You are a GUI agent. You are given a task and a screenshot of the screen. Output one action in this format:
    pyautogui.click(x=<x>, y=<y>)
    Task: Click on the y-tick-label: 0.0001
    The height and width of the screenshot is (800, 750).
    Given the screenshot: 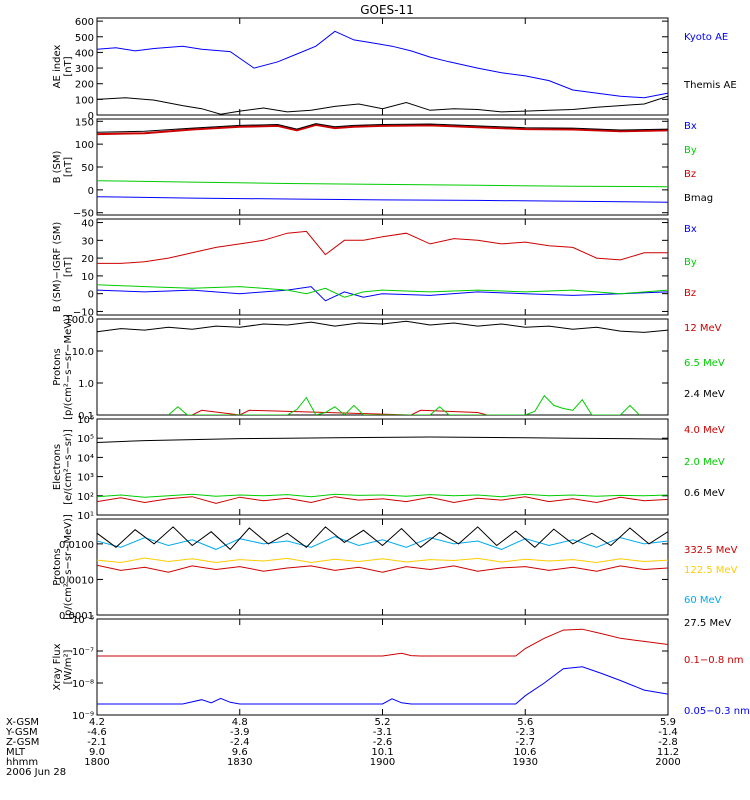 What is the action you would take?
    pyautogui.click(x=76, y=616)
    